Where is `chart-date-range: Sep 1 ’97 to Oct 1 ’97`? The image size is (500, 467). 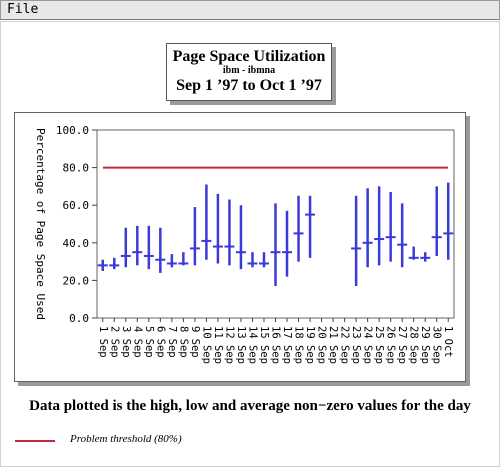 chart-date-range: Sep 1 ’97 to Oct 1 ’97 is located at coordinates (249, 85).